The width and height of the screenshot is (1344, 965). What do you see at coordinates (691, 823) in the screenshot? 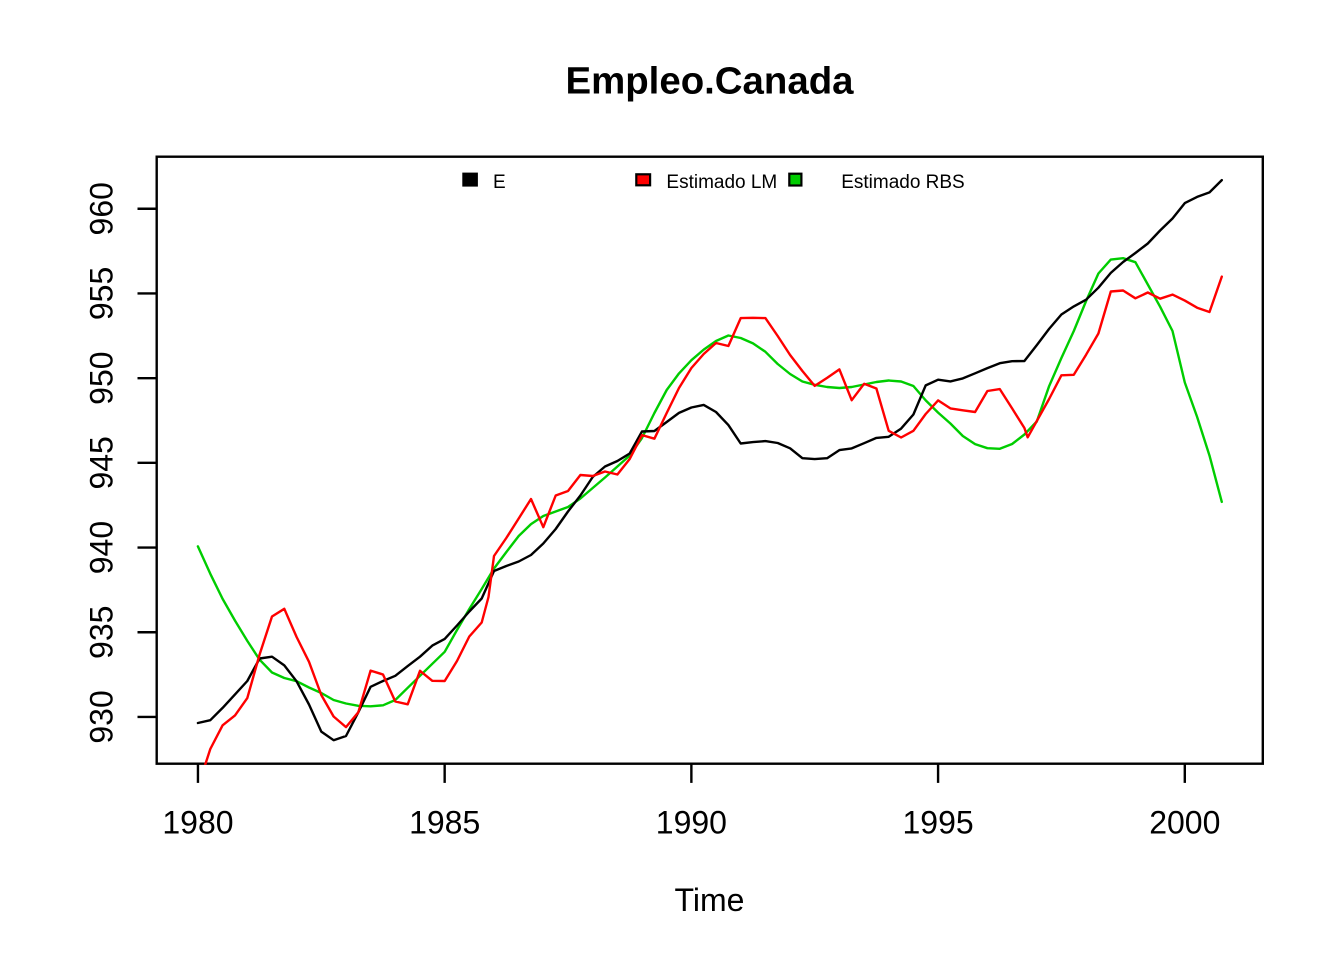
I see `svg-text: 1990` at bounding box center [691, 823].